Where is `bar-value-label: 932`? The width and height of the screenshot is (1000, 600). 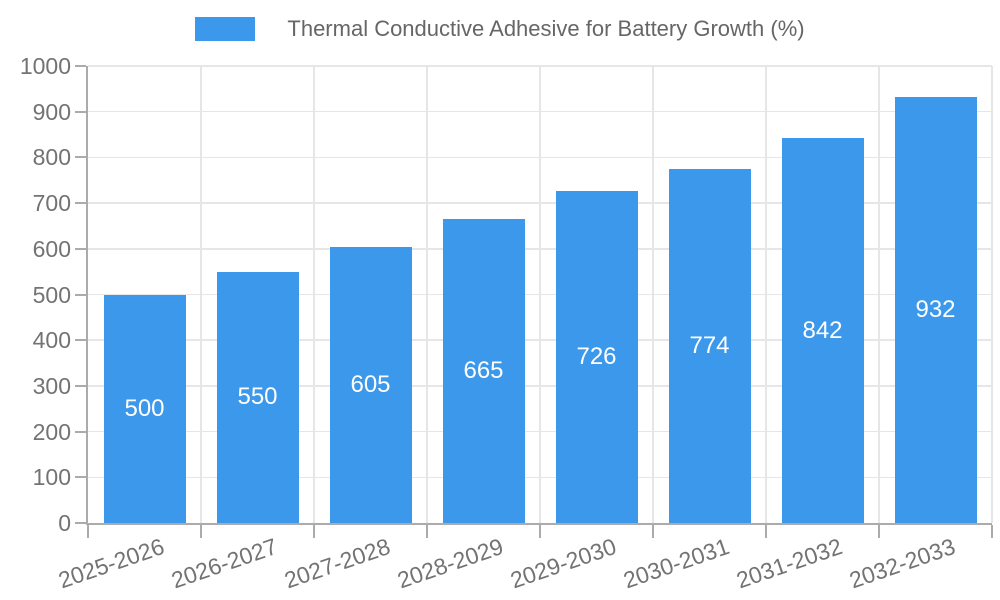
bar-value-label: 932 is located at coordinates (935, 310).